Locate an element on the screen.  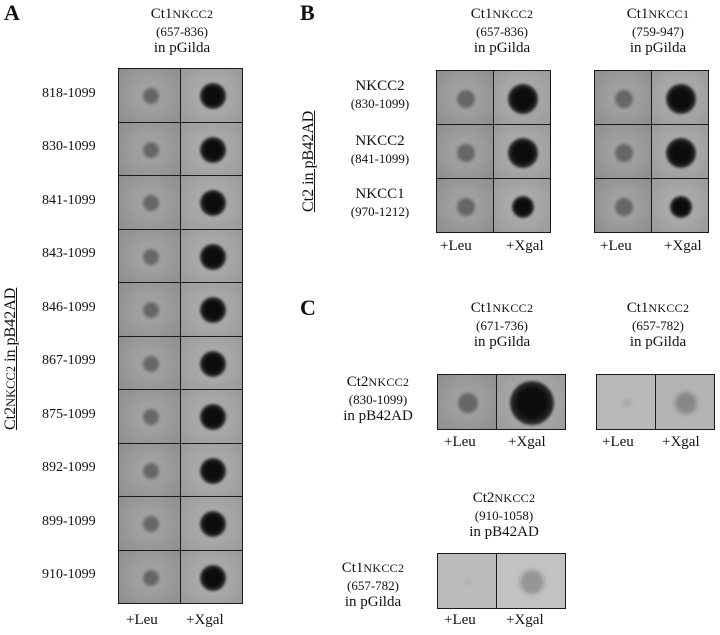
bait-gene: NKCC1 is located at coordinates (669, 14).